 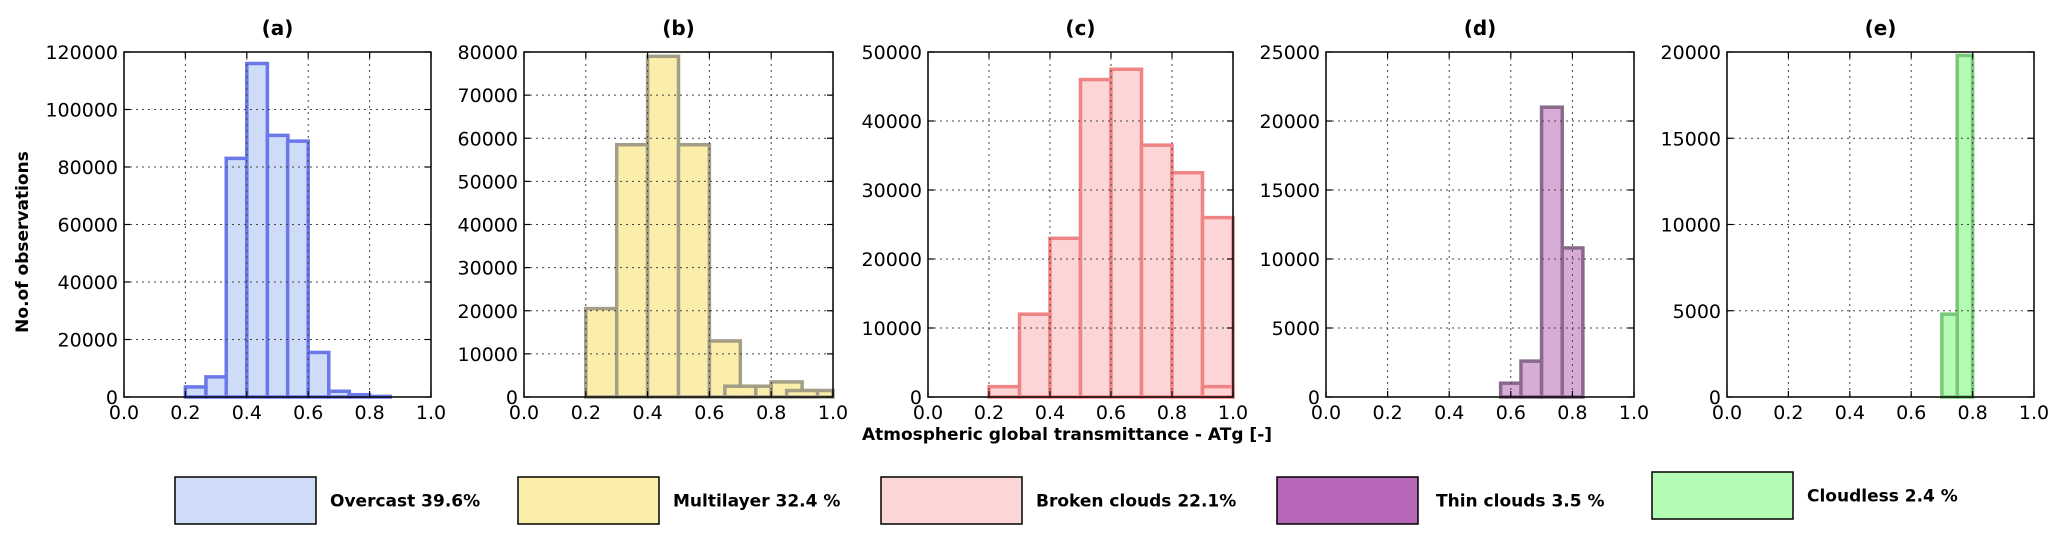 What do you see at coordinates (23, 242) in the screenshot?
I see `y-axis-label: No.of observations` at bounding box center [23, 242].